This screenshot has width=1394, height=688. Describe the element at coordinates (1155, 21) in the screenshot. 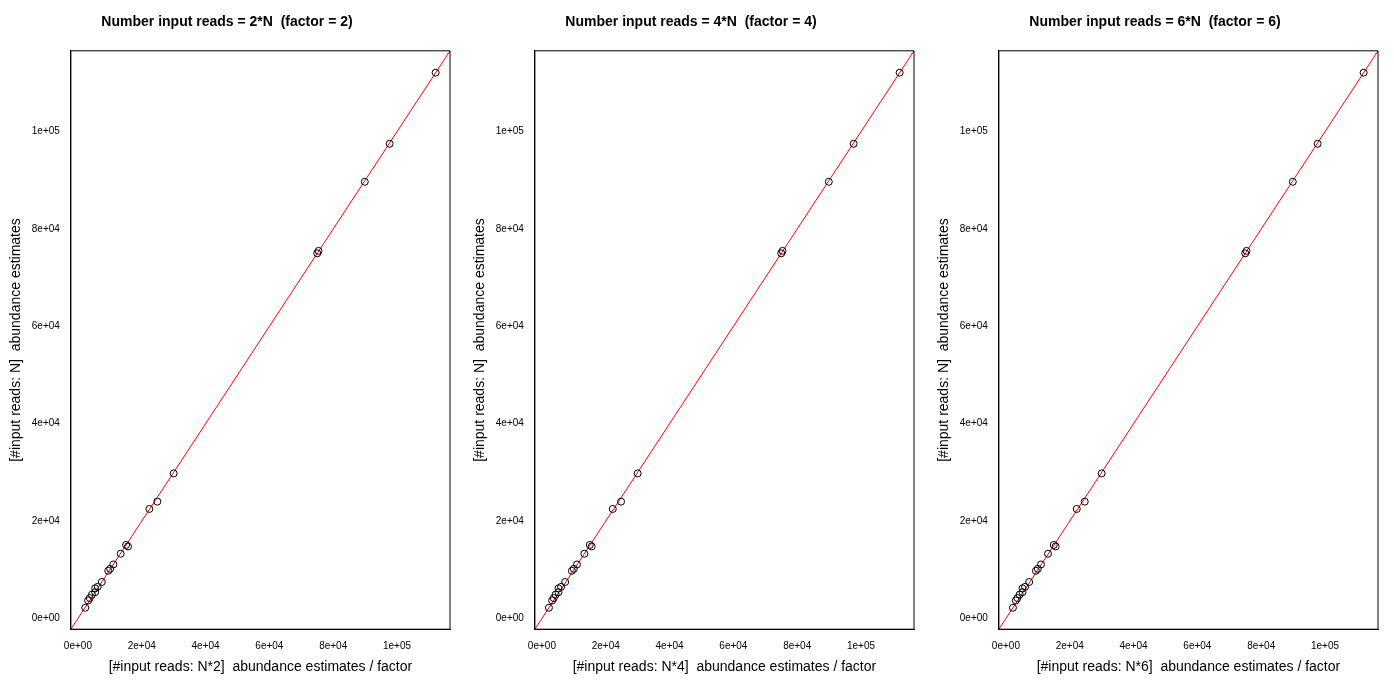

I see `chart-title: Number input reads = 6*N (factor = 6)` at that location.